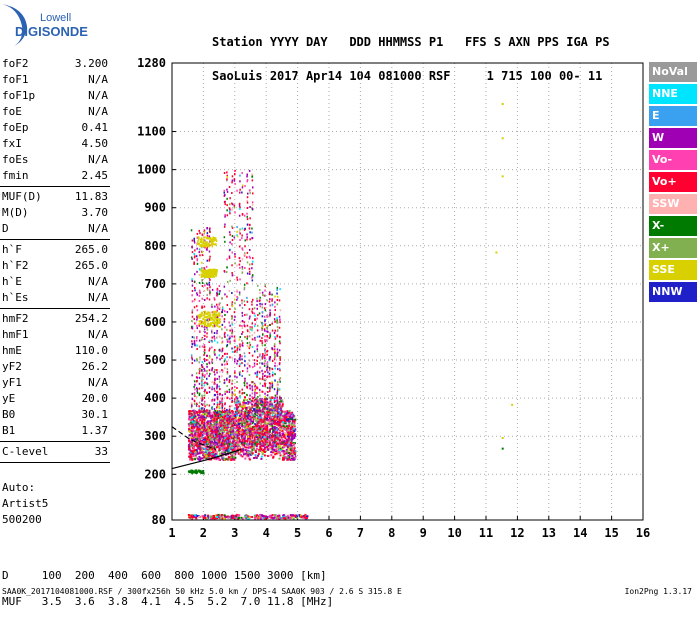 The height and width of the screenshot is (621, 700). What do you see at coordinates (155, 246) in the screenshot?
I see `y-tick-label: 800` at bounding box center [155, 246].